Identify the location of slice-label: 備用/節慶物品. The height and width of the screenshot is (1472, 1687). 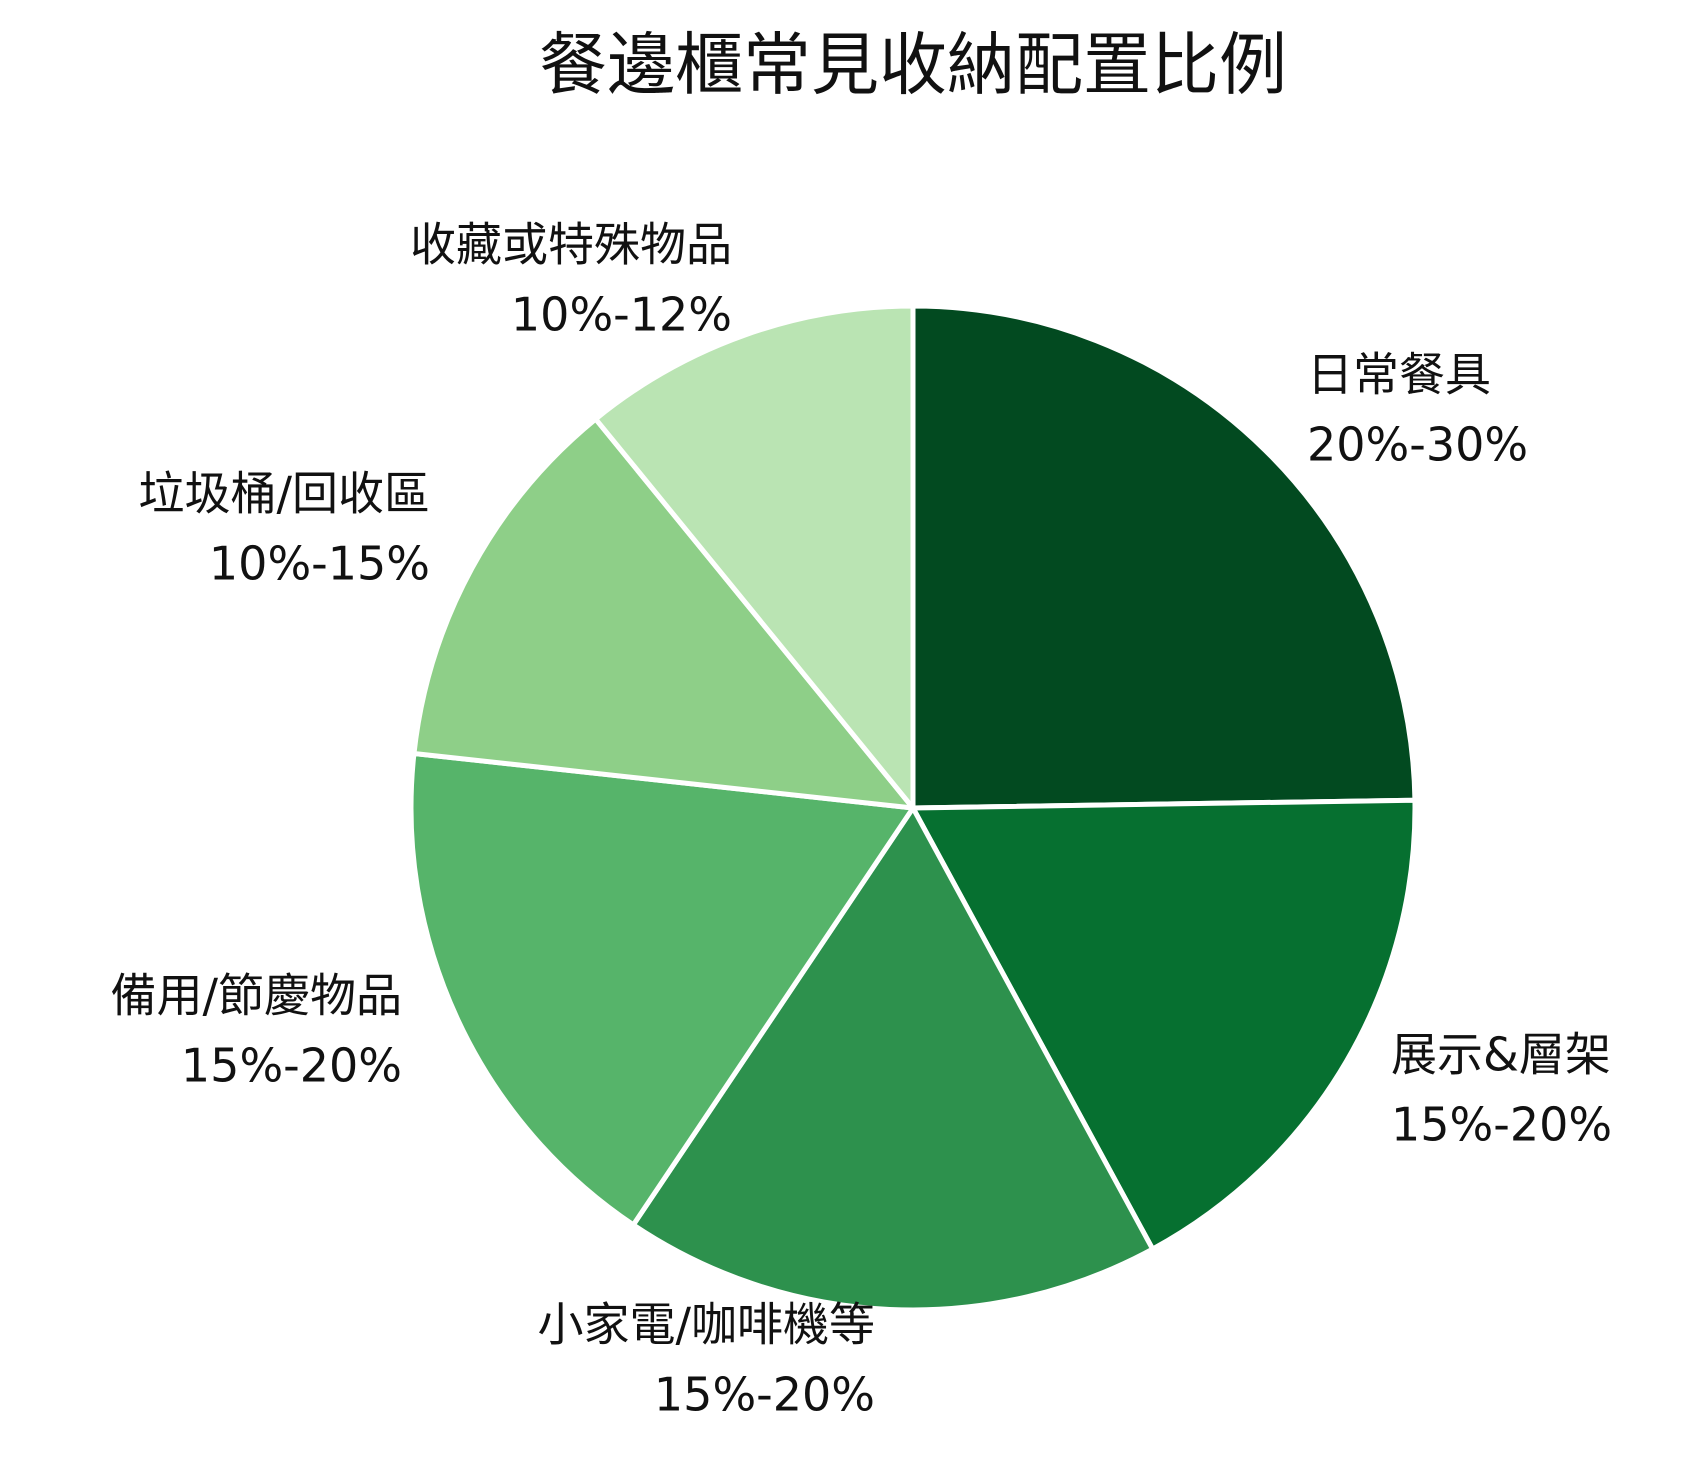
(257, 996).